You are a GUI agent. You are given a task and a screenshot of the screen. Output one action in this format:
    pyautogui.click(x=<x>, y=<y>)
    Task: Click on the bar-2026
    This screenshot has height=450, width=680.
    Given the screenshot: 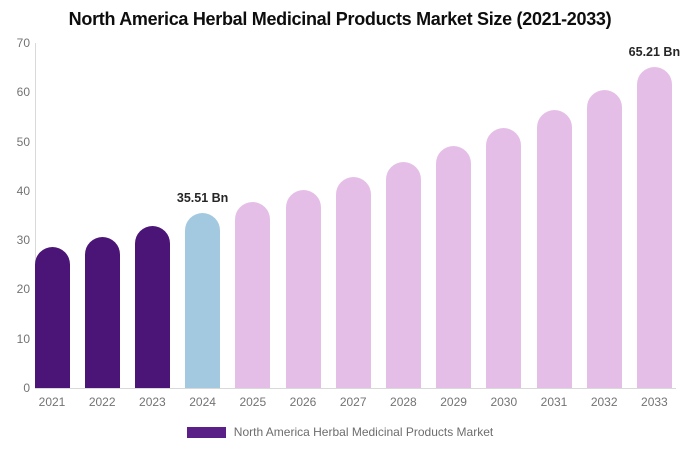 What is the action you would take?
    pyautogui.click(x=303, y=288)
    